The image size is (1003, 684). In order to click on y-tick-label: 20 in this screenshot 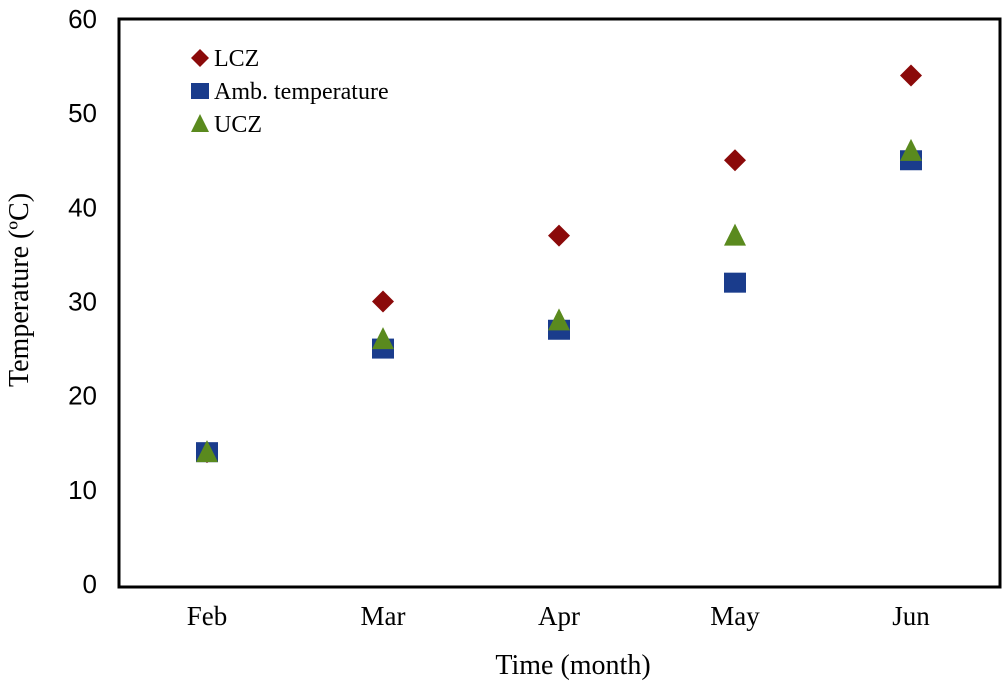, I will do `click(82, 396)`.